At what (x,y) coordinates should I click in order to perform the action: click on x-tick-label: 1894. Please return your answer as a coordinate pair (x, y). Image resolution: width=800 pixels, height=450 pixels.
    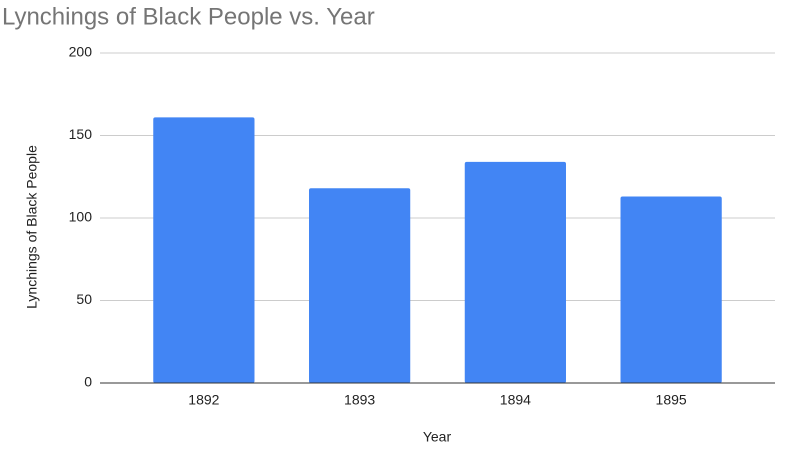
    Looking at the image, I should click on (515, 400).